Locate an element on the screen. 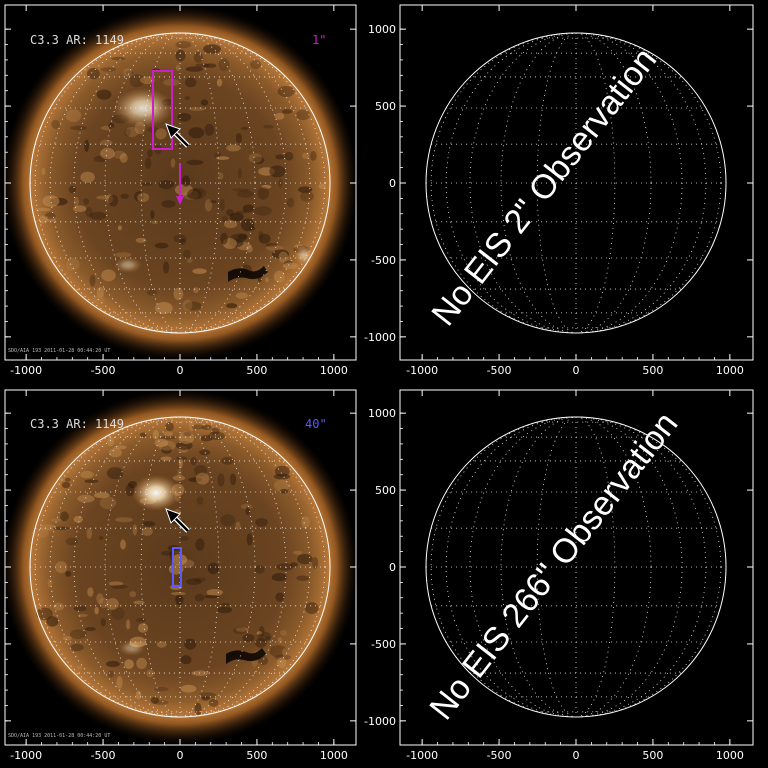  flare-arrow-icon is located at coordinates (177, 520).